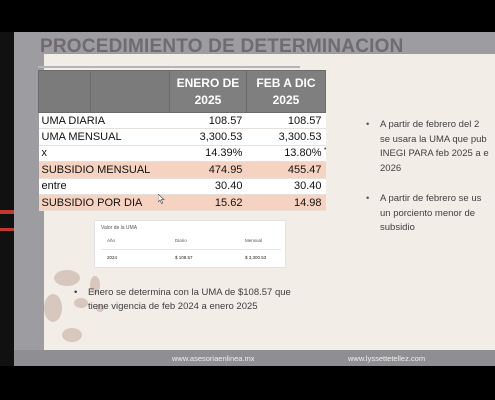 Image resolution: width=495 pixels, height=400 pixels. What do you see at coordinates (104, 154) in the screenshot?
I see `row-label: x` at bounding box center [104, 154].